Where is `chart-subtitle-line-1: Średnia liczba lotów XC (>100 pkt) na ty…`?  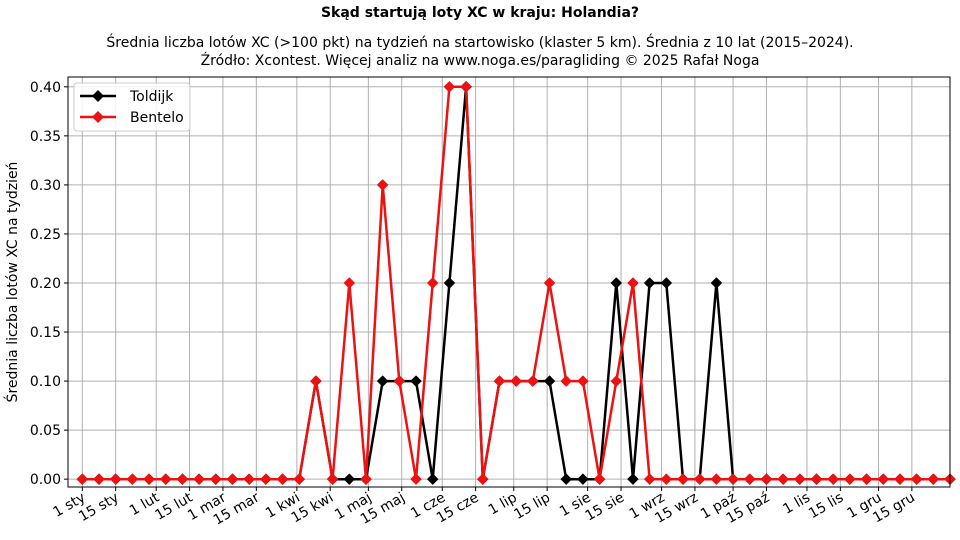 chart-subtitle-line-1: Średnia liczba lotów XC (>100 pkt) na ty… is located at coordinates (479, 42).